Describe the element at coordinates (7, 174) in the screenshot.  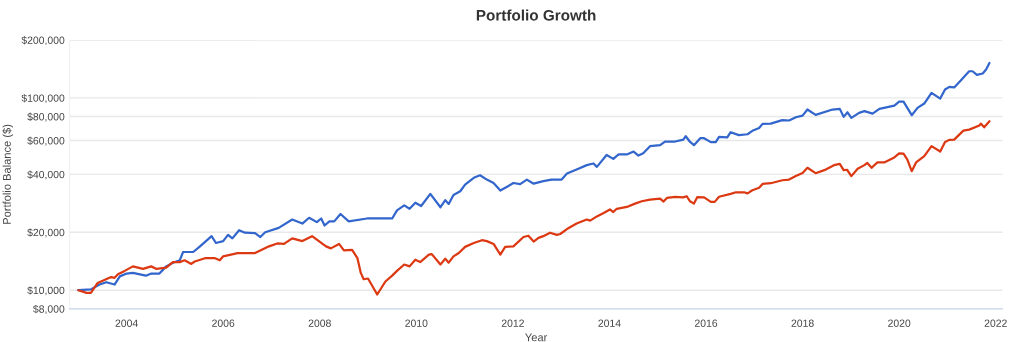
I see `y-axis-title: Portfolio Balance ($)` at that location.